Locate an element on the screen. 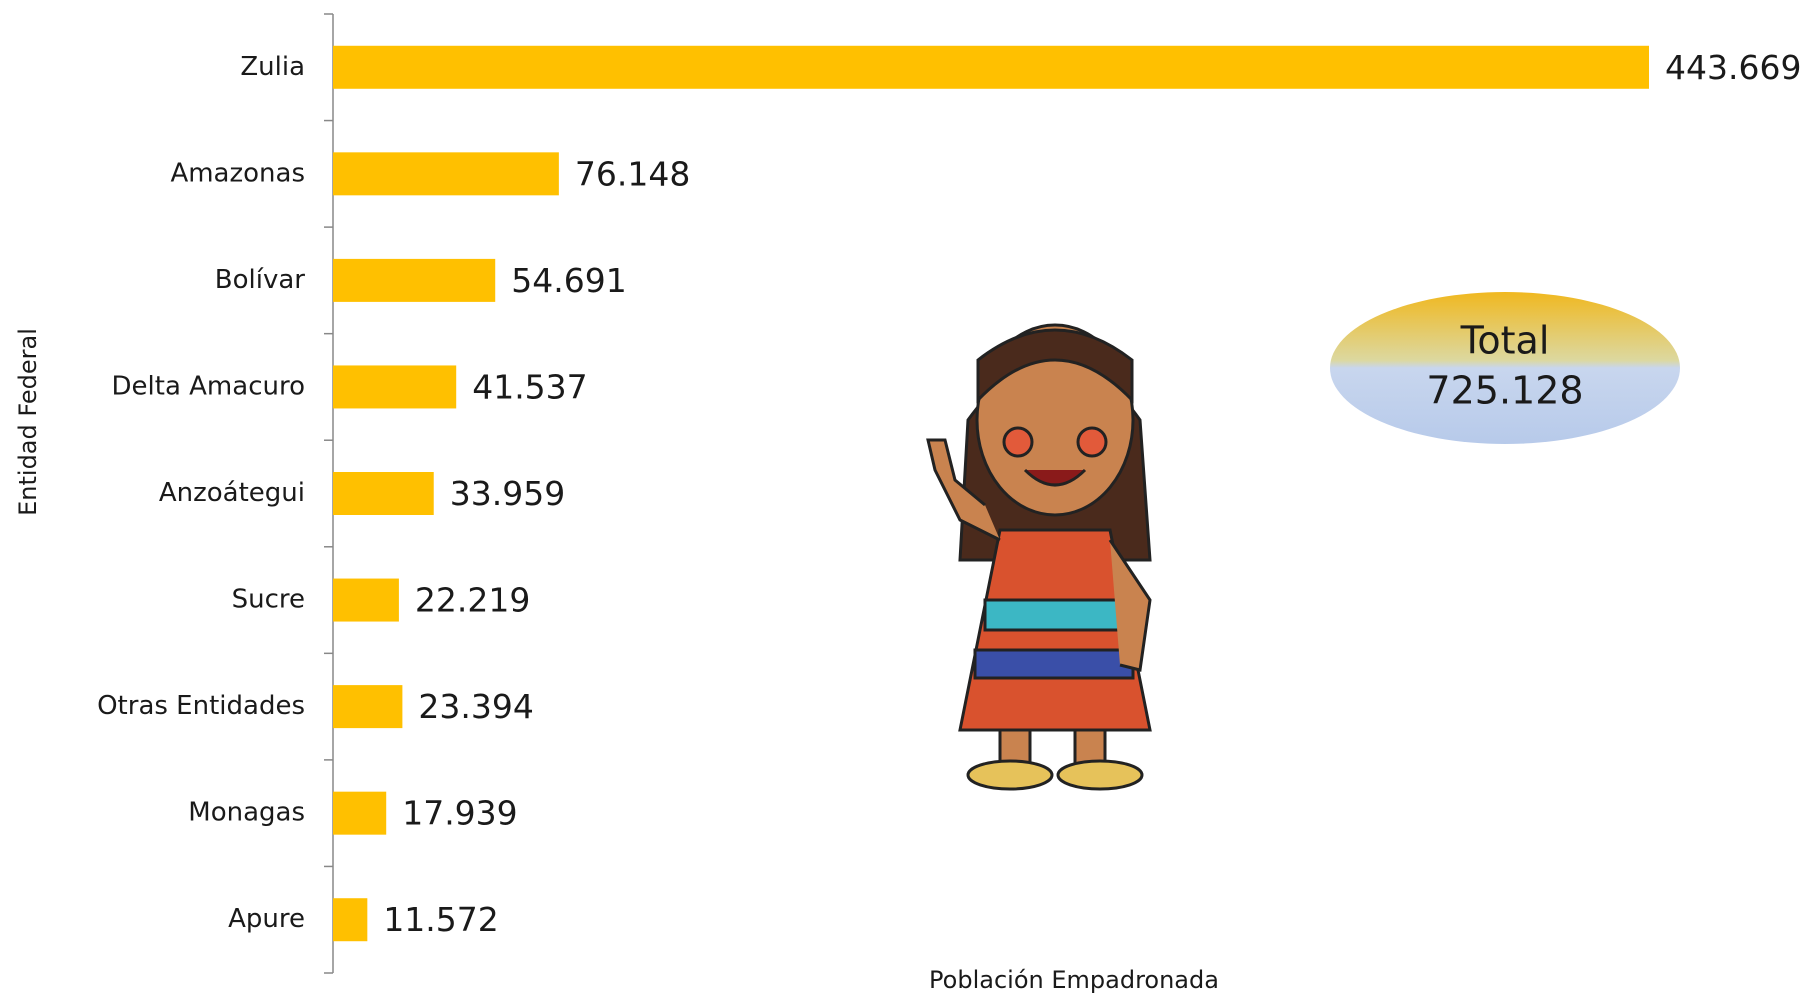 Image resolution: width=1802 pixels, height=996 pixels. y-tick-label: Monagas is located at coordinates (246, 813).